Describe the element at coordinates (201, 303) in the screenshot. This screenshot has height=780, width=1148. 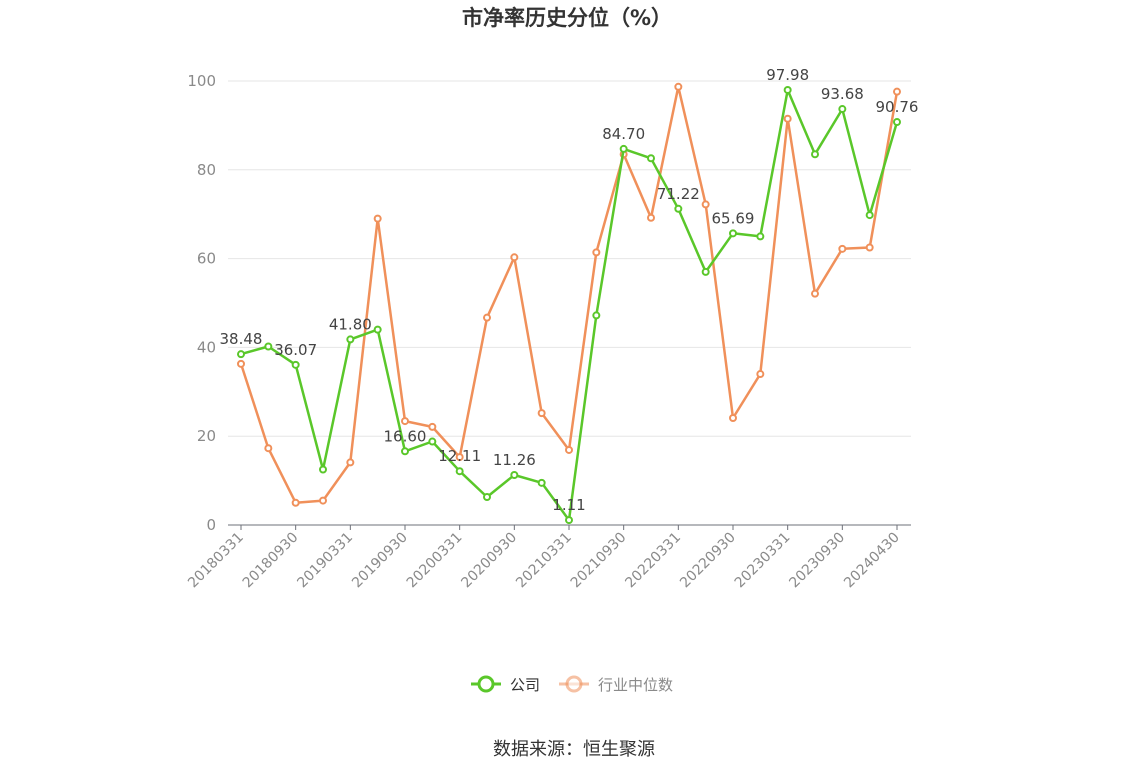
I see `y-axis: 0 20 40 60 80 100` at that location.